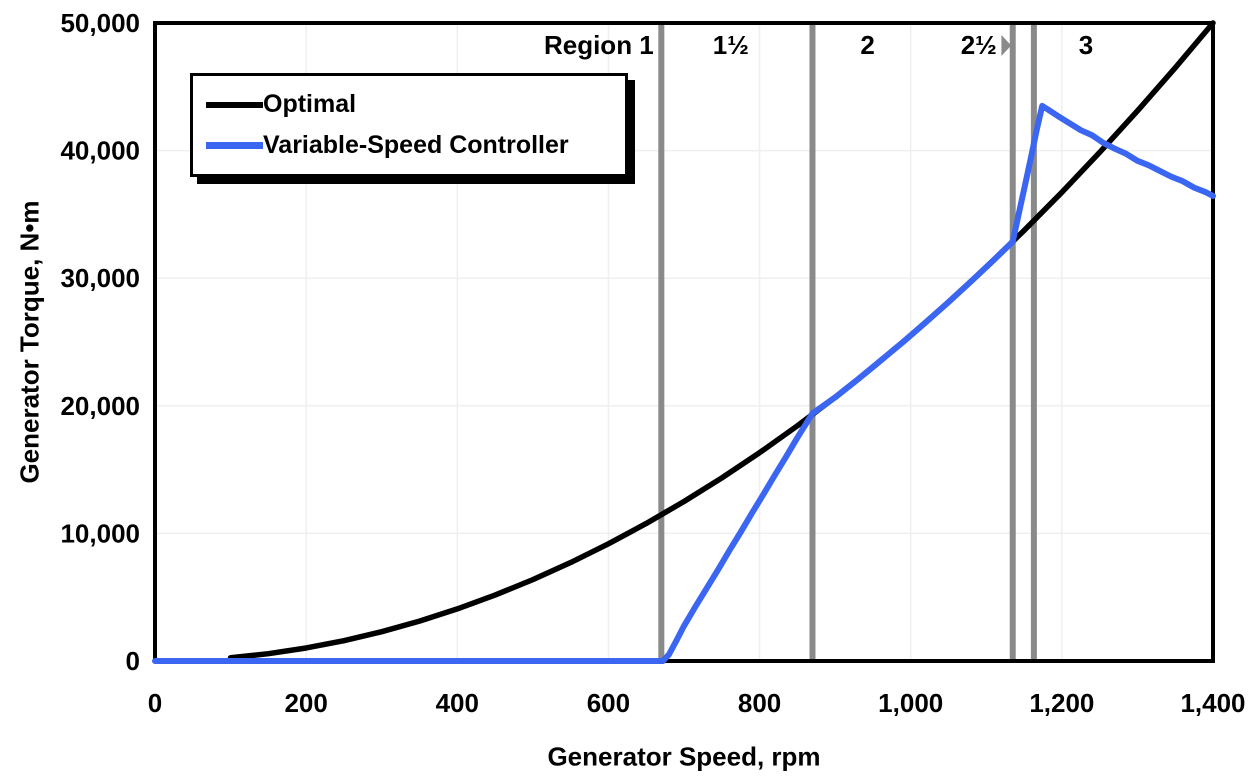  I want to click on x-axis-title: Generator Speed, rpm, so click(684, 756).